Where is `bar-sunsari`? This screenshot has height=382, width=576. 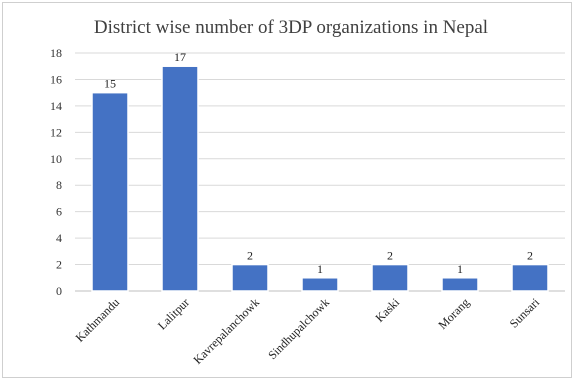 bar-sunsari is located at coordinates (530, 277).